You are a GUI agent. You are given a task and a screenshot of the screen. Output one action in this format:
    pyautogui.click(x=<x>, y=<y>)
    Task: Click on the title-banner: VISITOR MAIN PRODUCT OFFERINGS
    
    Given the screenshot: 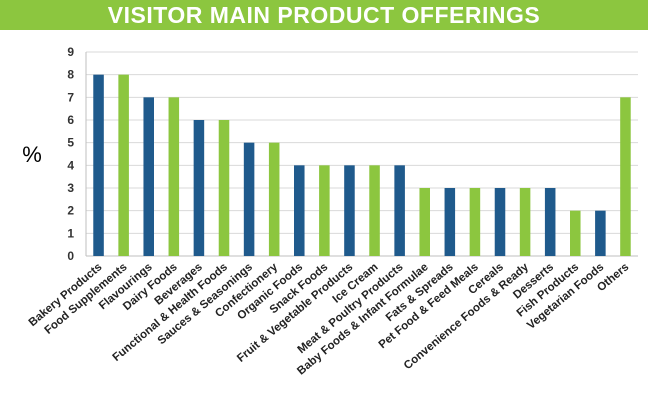 What is the action you would take?
    pyautogui.click(x=324, y=15)
    